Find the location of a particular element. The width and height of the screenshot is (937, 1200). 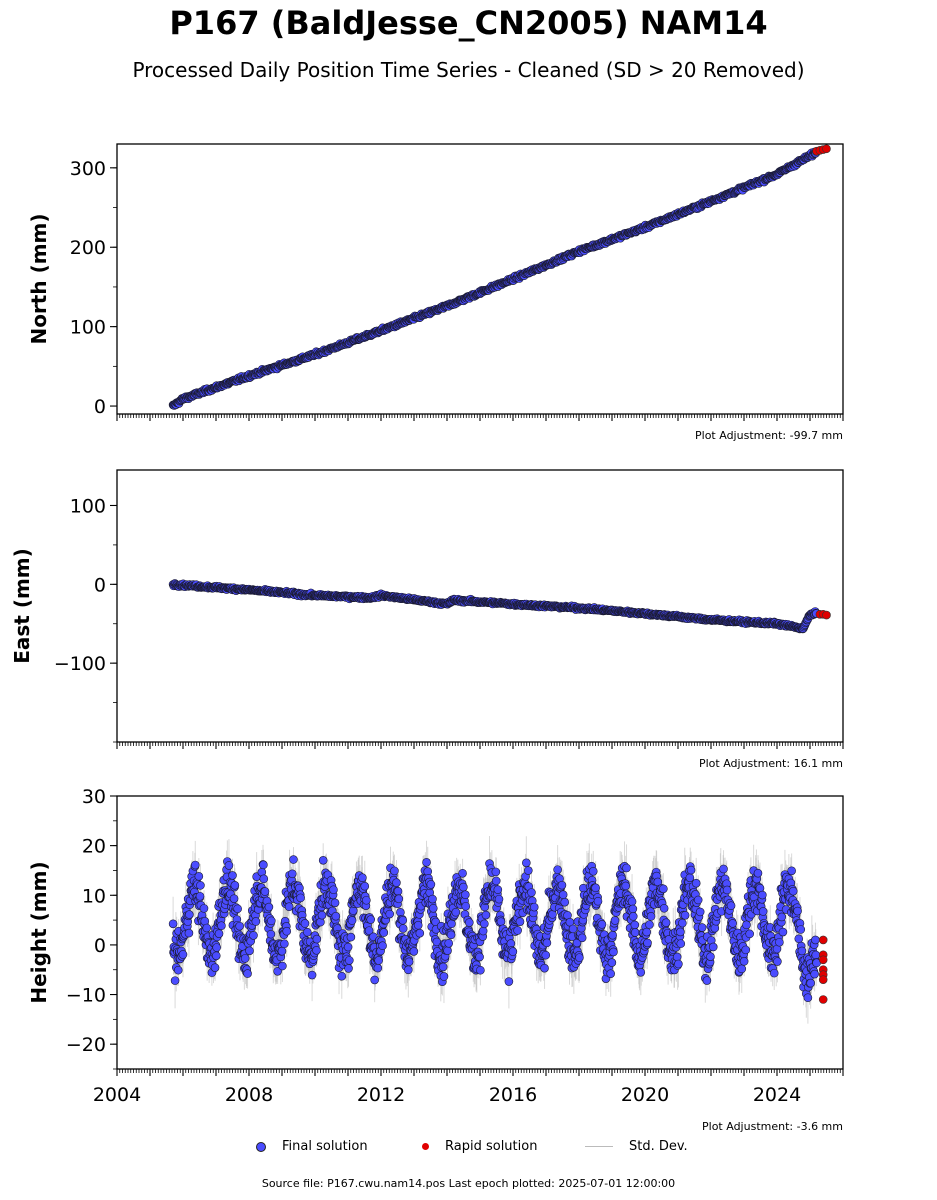

y-axis-label: North (mm) is located at coordinates (39, 278).